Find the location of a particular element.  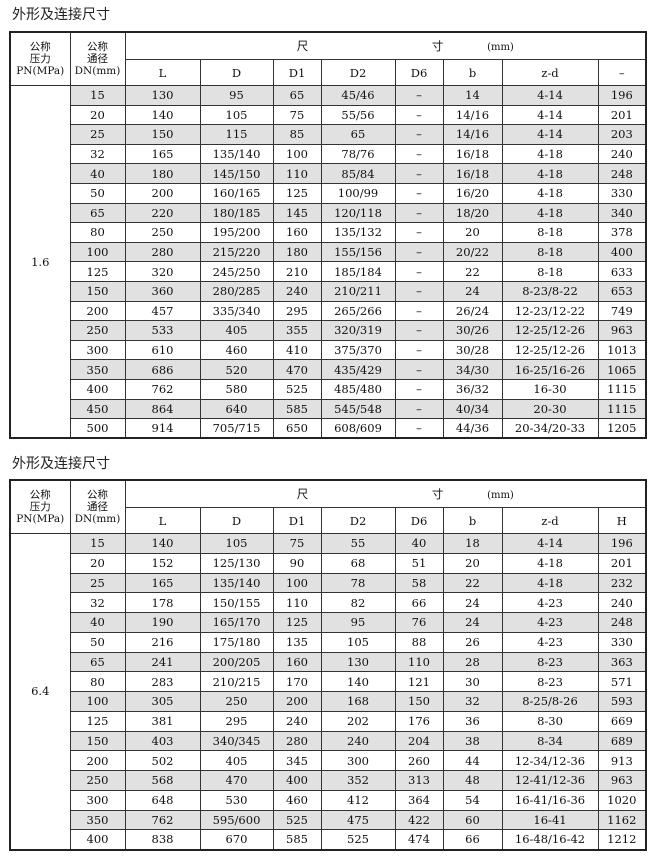

table-cell: 4-14 is located at coordinates (550, 95).